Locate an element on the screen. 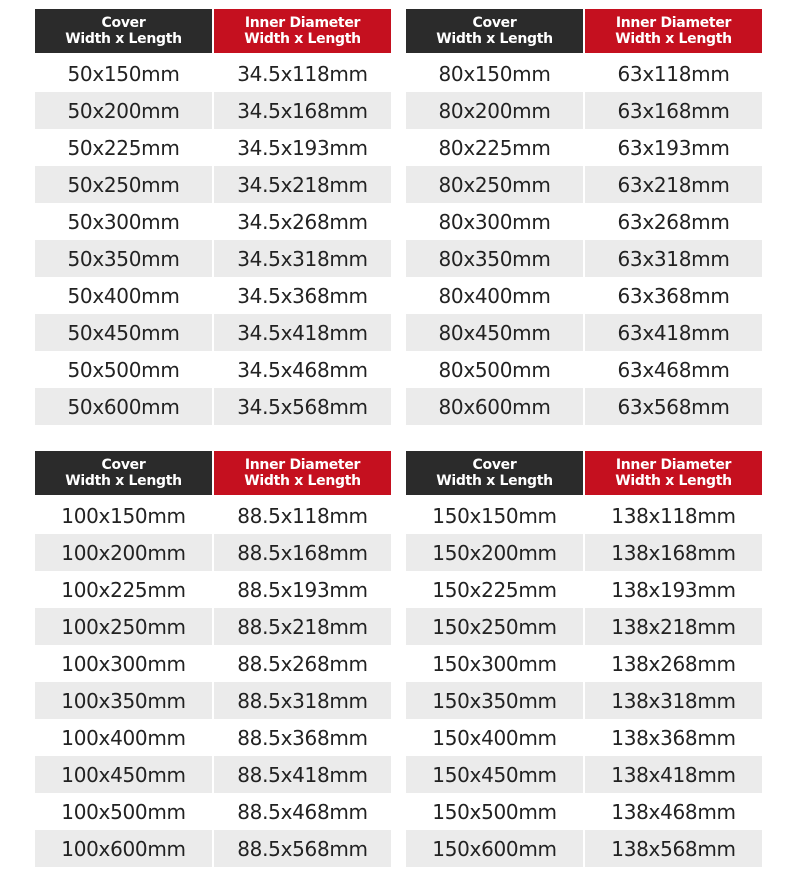 The height and width of the screenshot is (875, 793). cover-size-cell: 80x500mm is located at coordinates (494, 369).